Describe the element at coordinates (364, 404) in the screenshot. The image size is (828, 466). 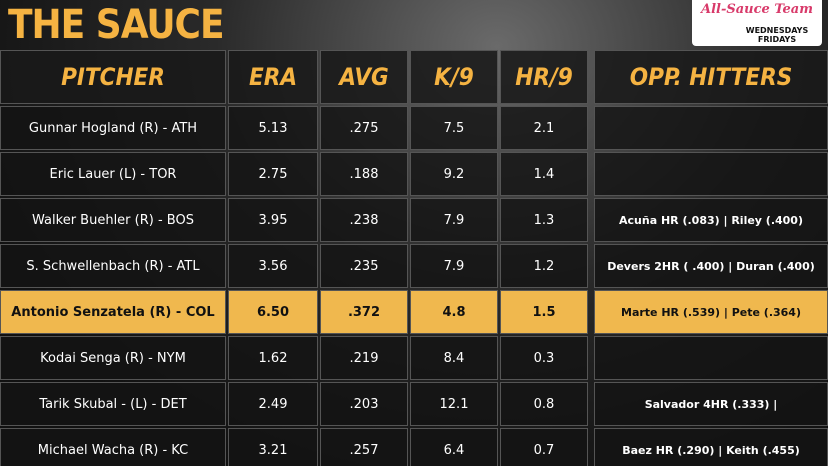
I see `stat-cell: .203` at that location.